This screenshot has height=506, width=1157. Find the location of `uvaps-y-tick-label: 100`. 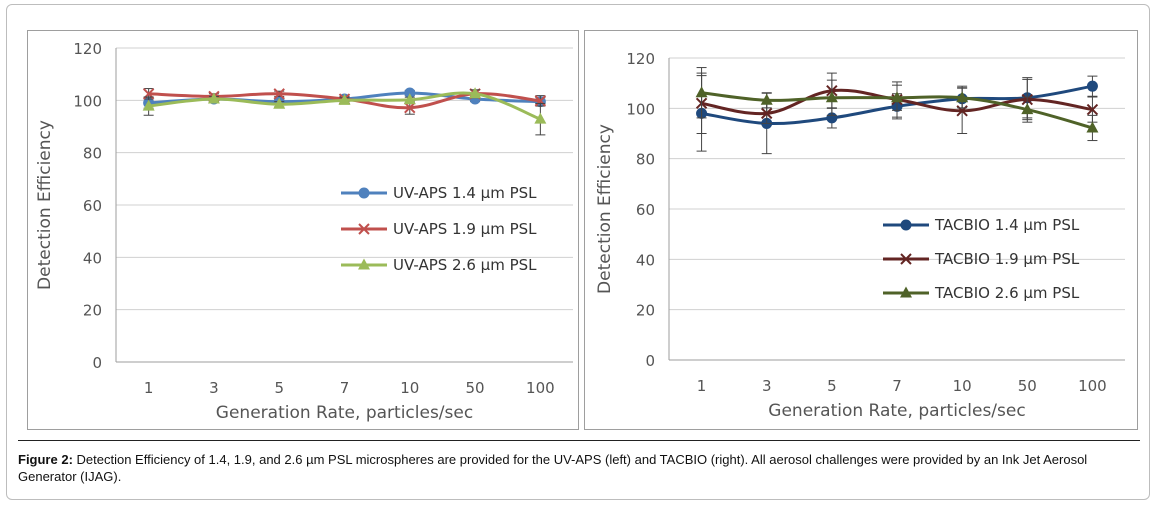

uvaps-y-tick-label: 100 is located at coordinates (87, 101).